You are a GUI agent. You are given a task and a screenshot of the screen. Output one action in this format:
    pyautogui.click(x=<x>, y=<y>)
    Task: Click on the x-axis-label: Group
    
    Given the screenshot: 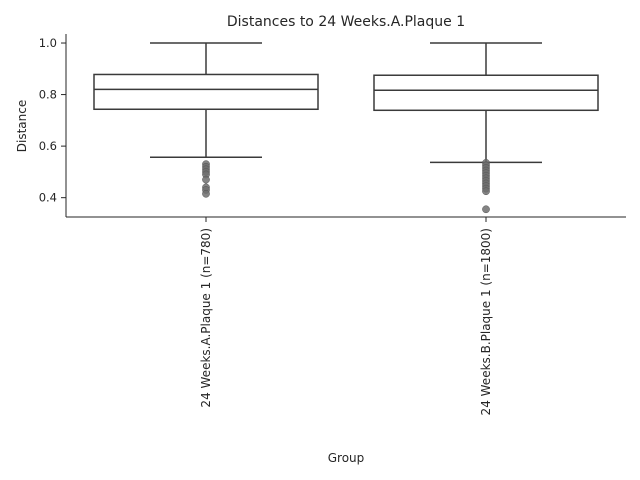 What is the action you would take?
    pyautogui.click(x=346, y=458)
    